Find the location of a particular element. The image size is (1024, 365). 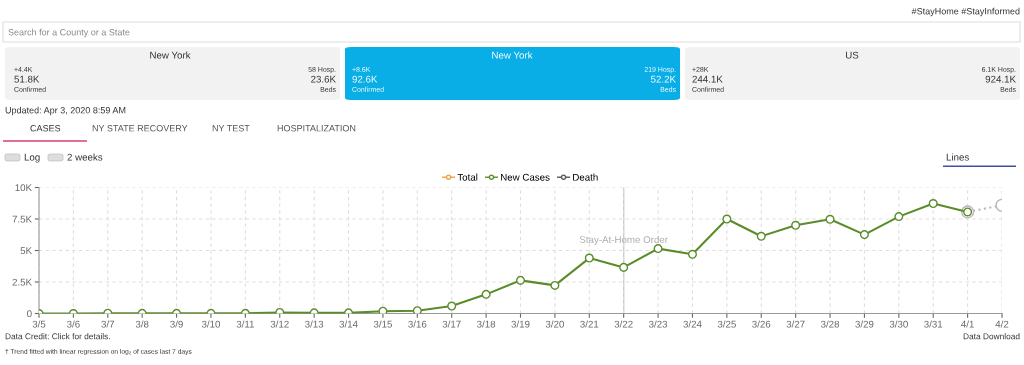

x-tick-label: 3/16 is located at coordinates (417, 324).